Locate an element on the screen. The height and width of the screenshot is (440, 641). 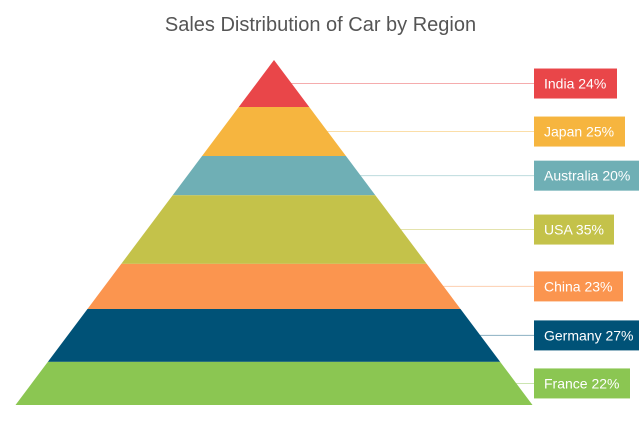
data-label-box-france is located at coordinates (582, 383).